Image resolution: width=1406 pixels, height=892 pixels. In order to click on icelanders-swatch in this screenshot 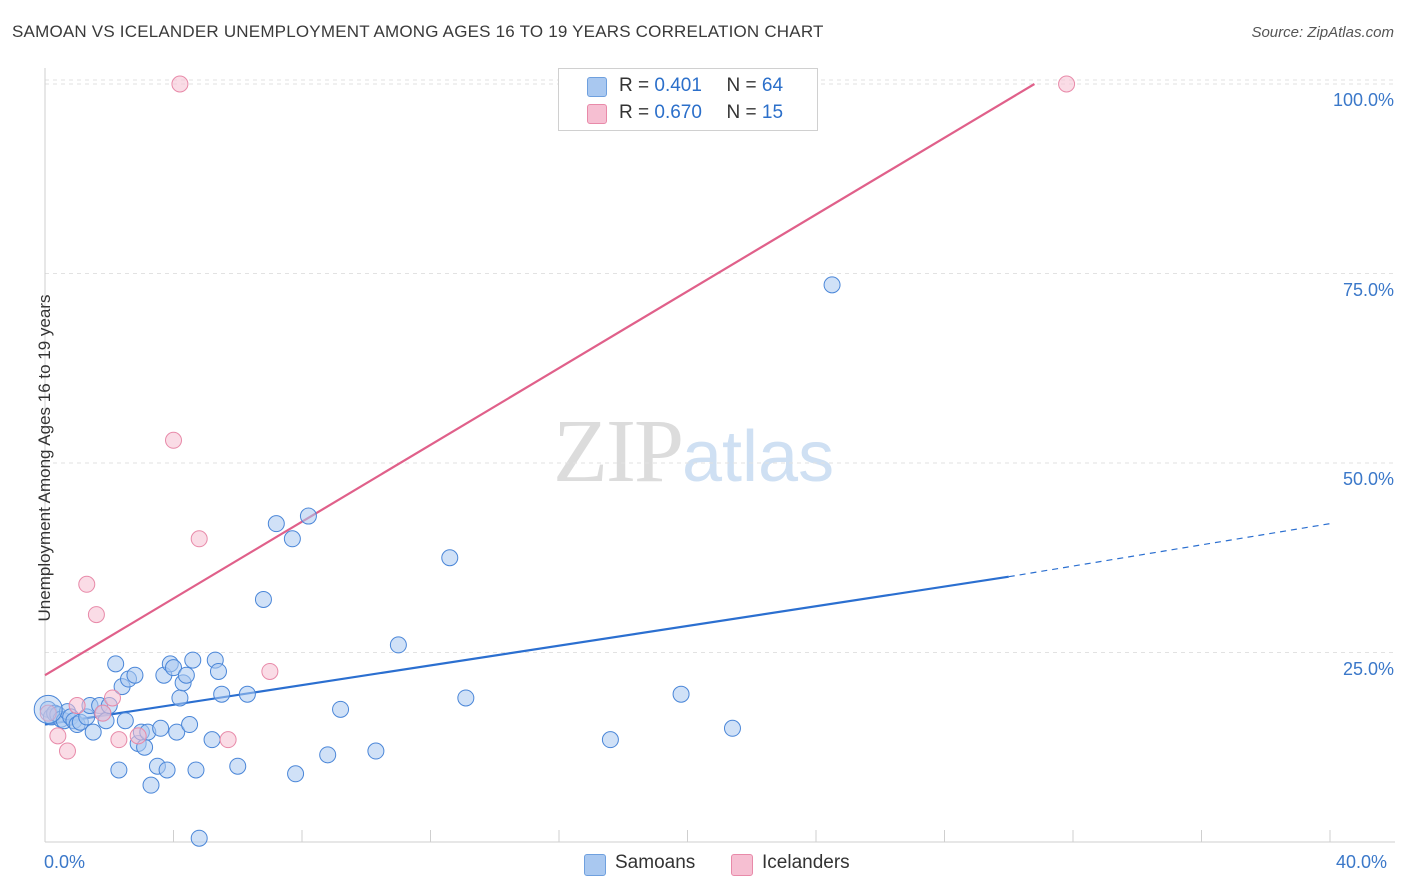, I will do `click(597, 114)`.